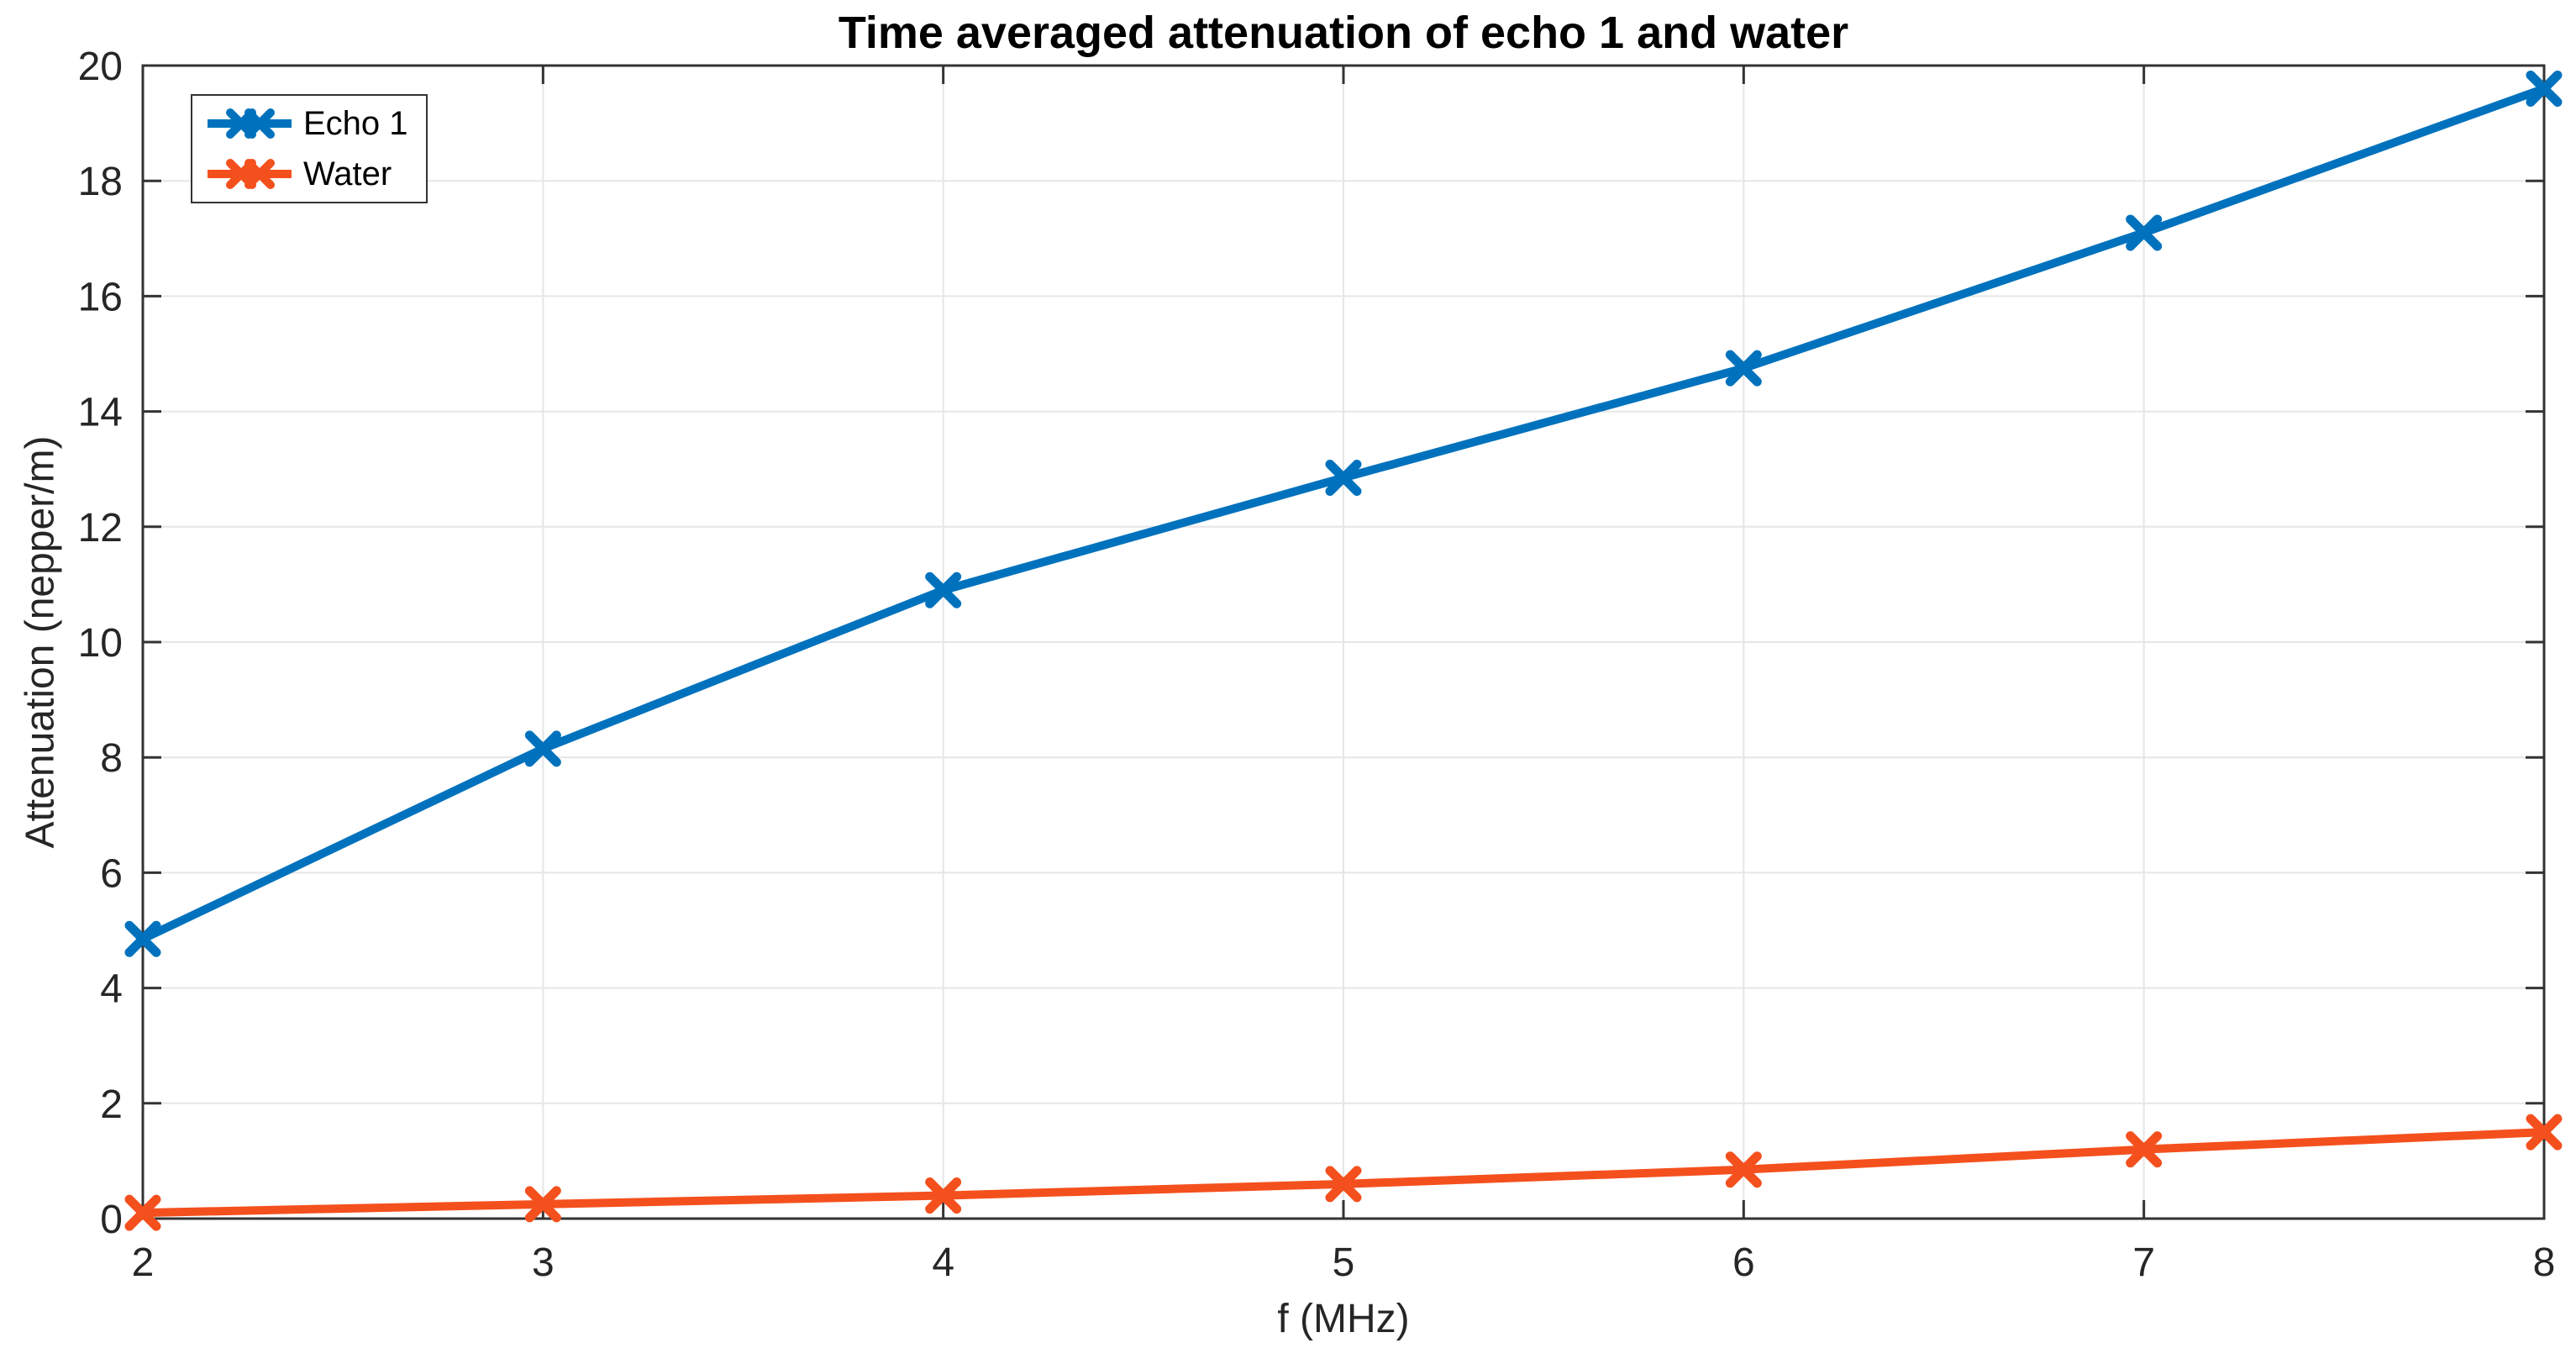 The height and width of the screenshot is (1364, 2576). I want to click on legend-entry-water: Water, so click(309, 174).